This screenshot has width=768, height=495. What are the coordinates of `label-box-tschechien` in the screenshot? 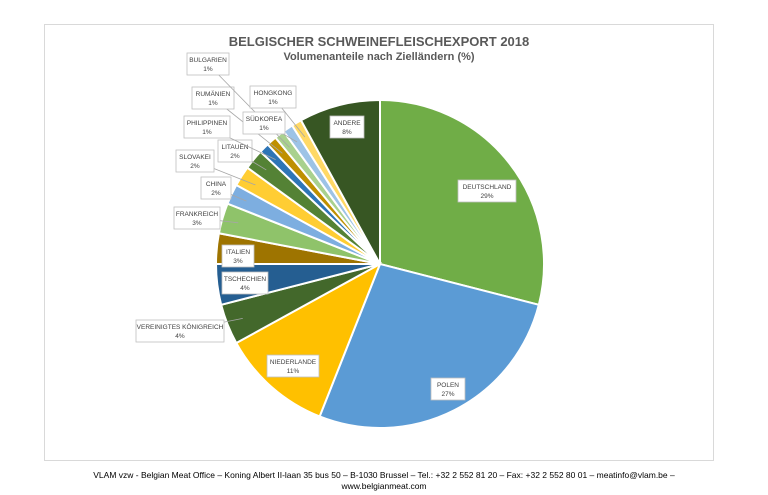 It's located at (245, 283).